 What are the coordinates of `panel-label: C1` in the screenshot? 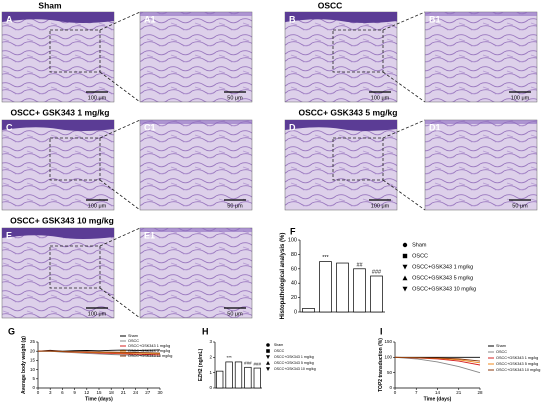 It's located at (150, 127).